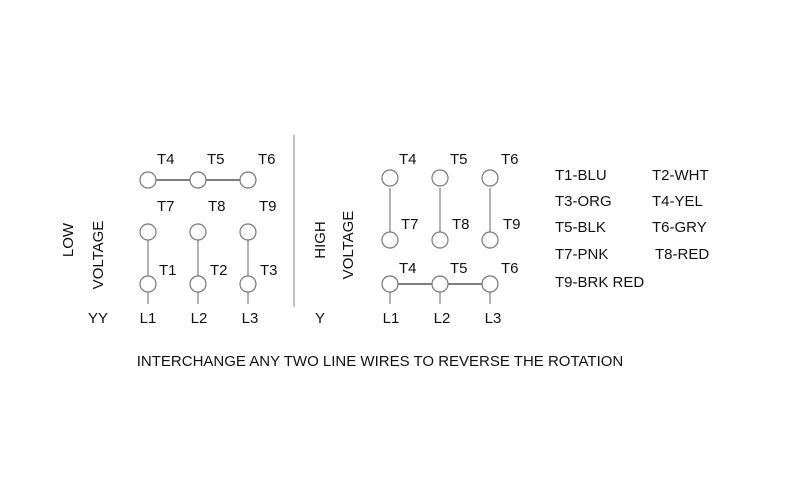  Describe the element at coordinates (348, 245) in the screenshot. I see `high-voltage-title: VOLTAGE` at that location.